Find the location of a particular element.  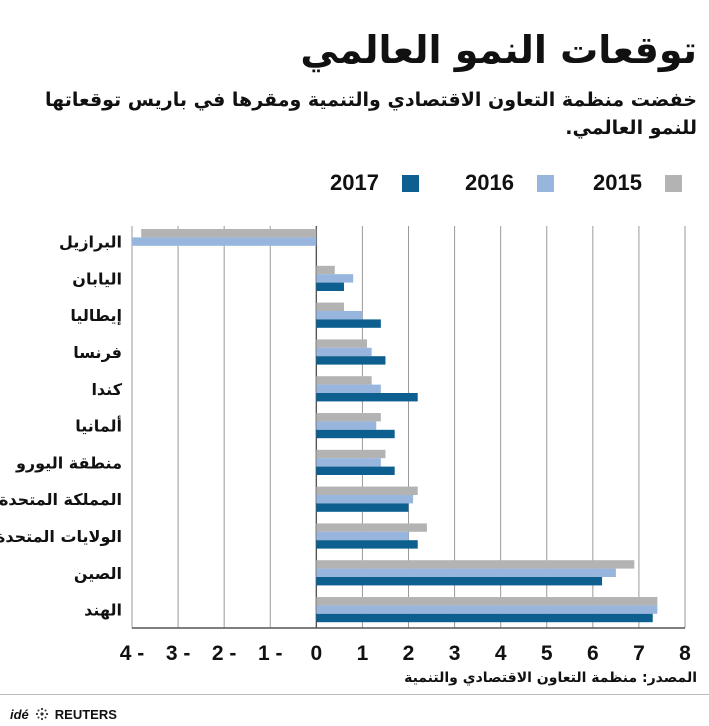

legend-label-2017: 2017 is located at coordinates (354, 182).